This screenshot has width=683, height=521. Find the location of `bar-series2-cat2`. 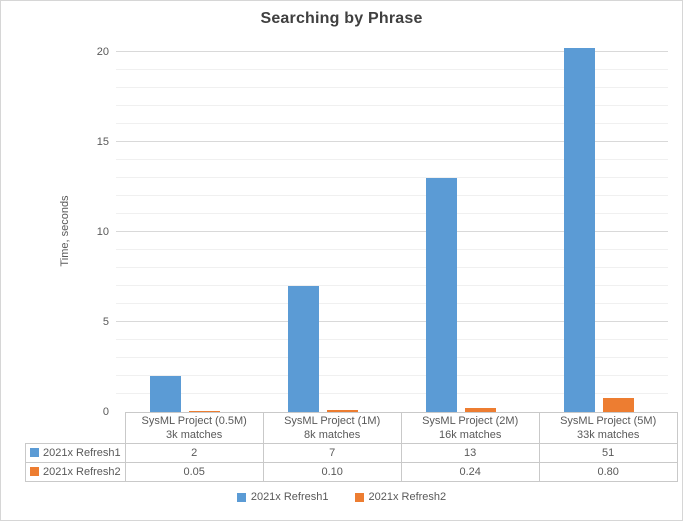

bar-series2-cat2 is located at coordinates (342, 411).